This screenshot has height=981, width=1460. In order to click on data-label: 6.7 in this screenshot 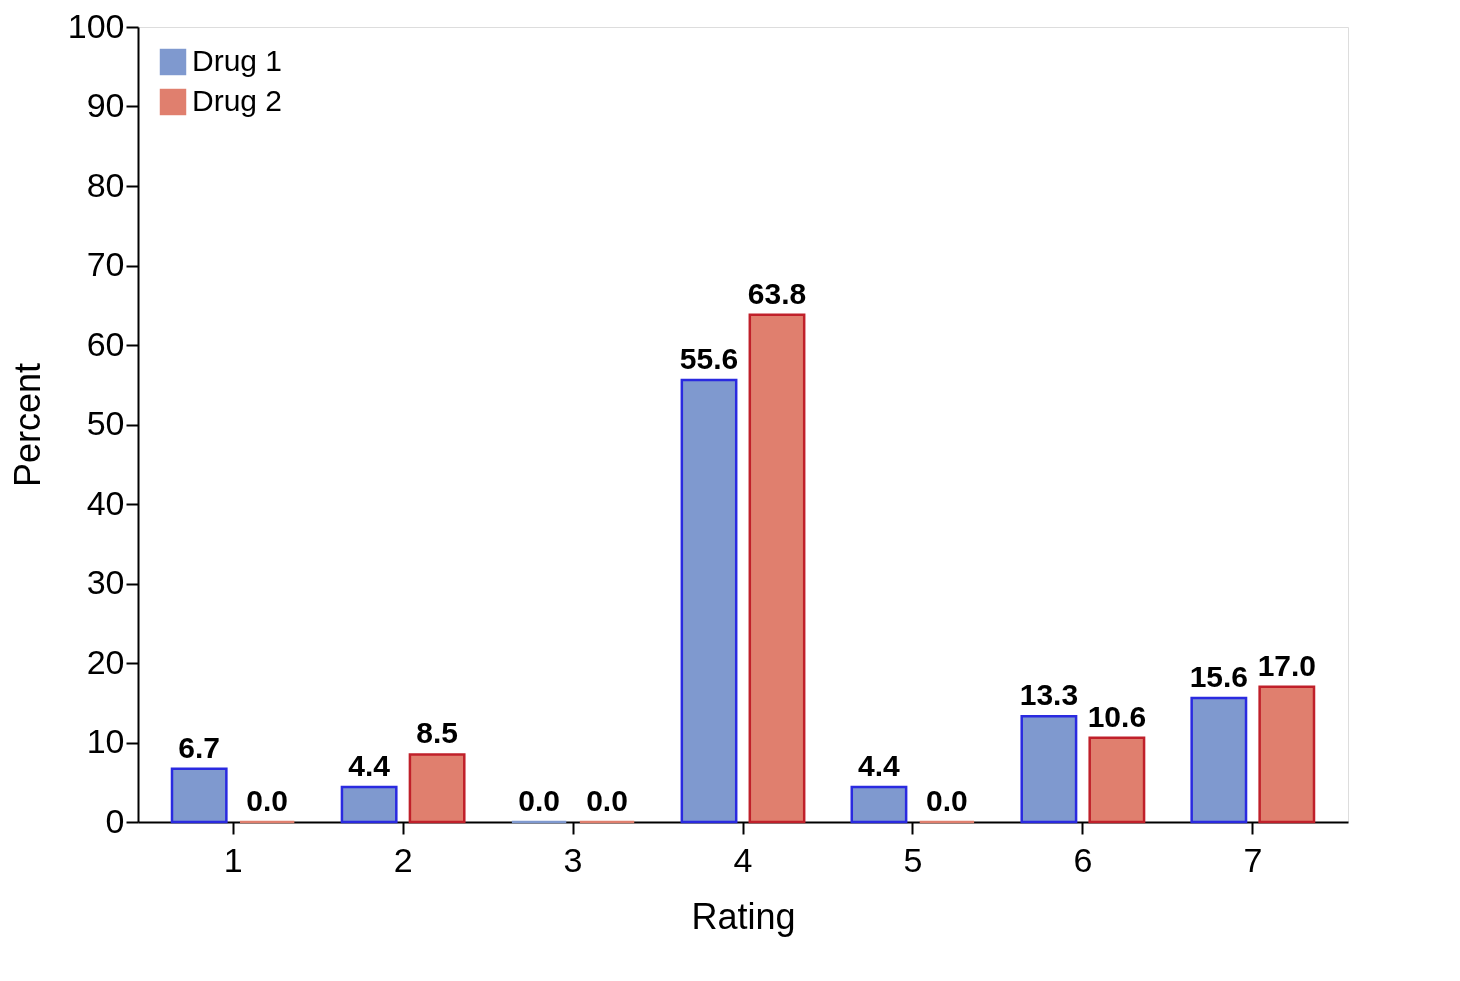, I will do `click(199, 747)`.